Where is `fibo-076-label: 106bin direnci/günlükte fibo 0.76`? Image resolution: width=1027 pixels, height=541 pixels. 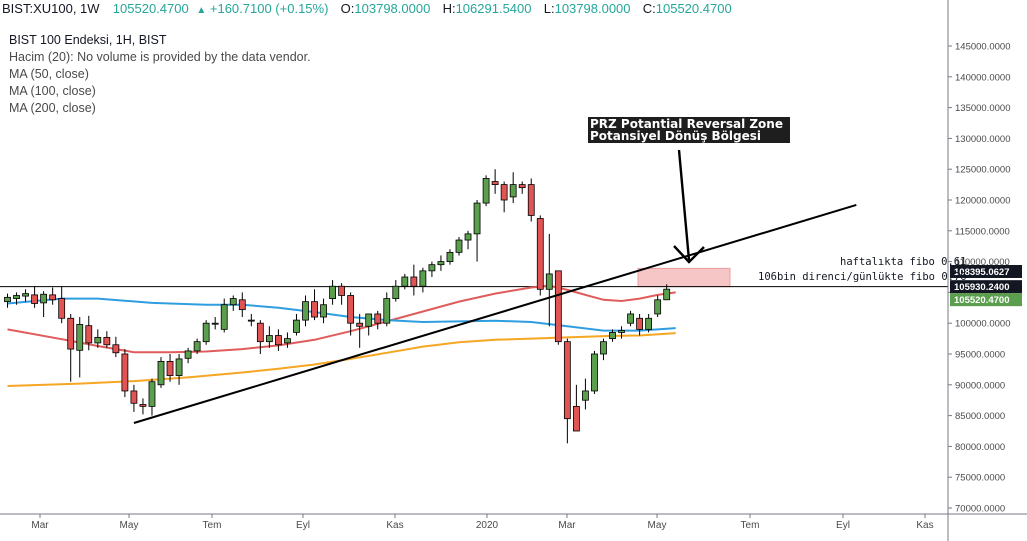 fibo-076-label: 106bin direnci/günlükte fibo 0.76 is located at coordinates (862, 277).